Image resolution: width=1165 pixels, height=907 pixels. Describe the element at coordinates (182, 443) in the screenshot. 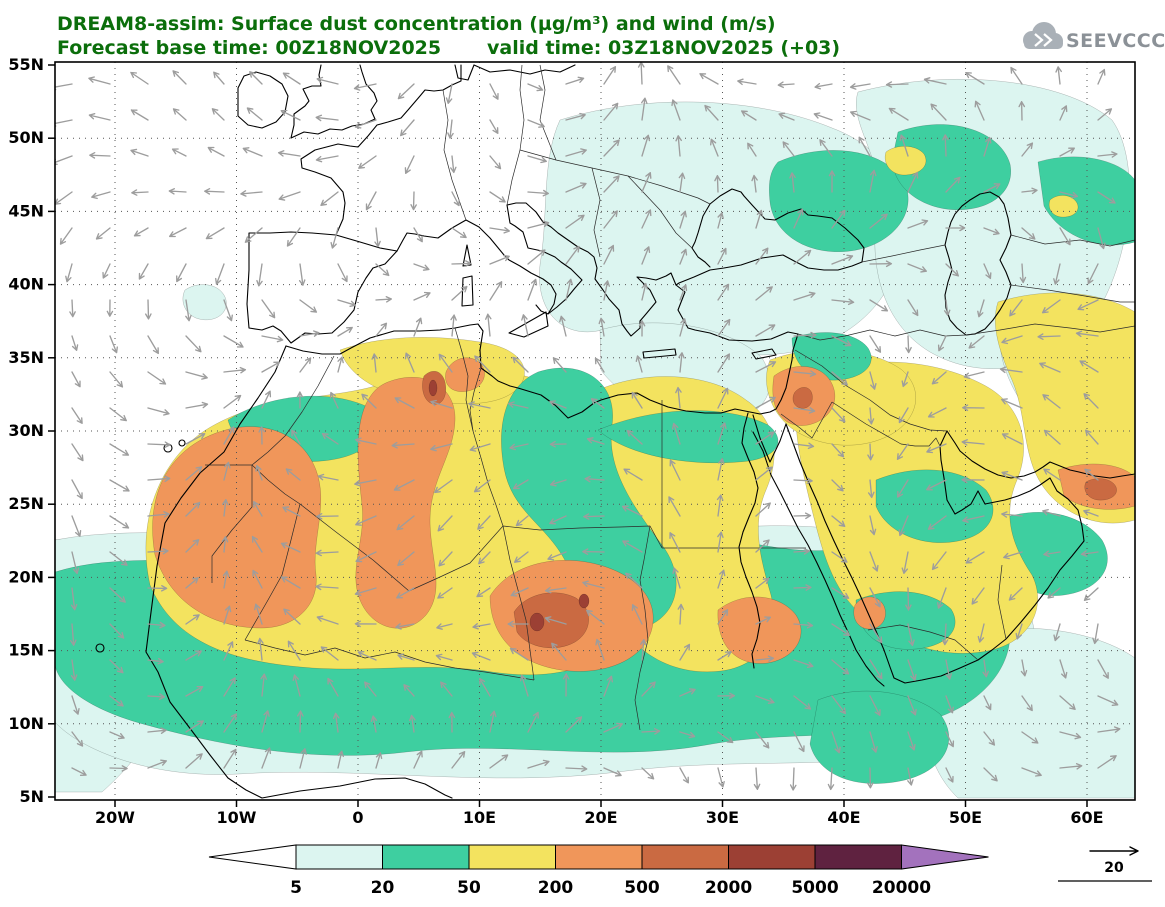

I see `island-canaries` at that location.